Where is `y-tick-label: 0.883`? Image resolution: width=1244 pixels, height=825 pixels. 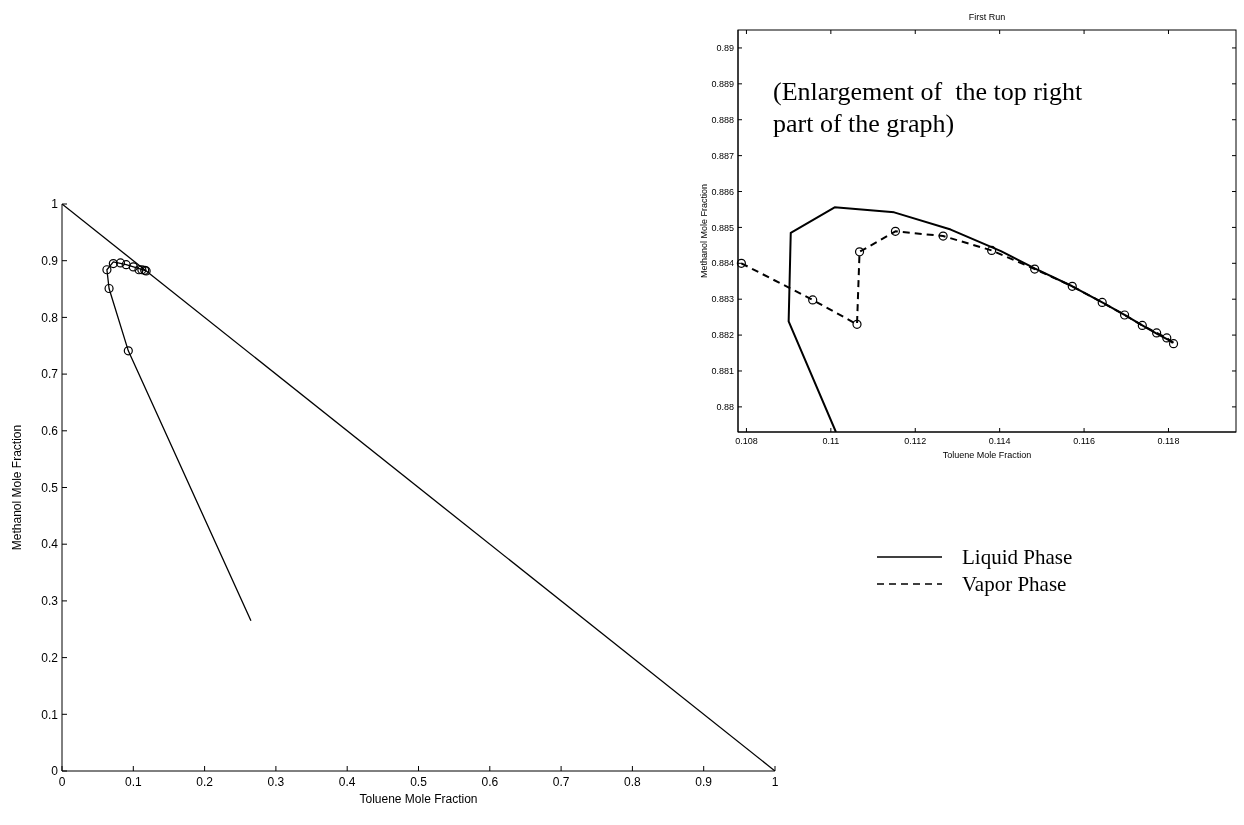
y-tick-label: 0.883 is located at coordinates (722, 299).